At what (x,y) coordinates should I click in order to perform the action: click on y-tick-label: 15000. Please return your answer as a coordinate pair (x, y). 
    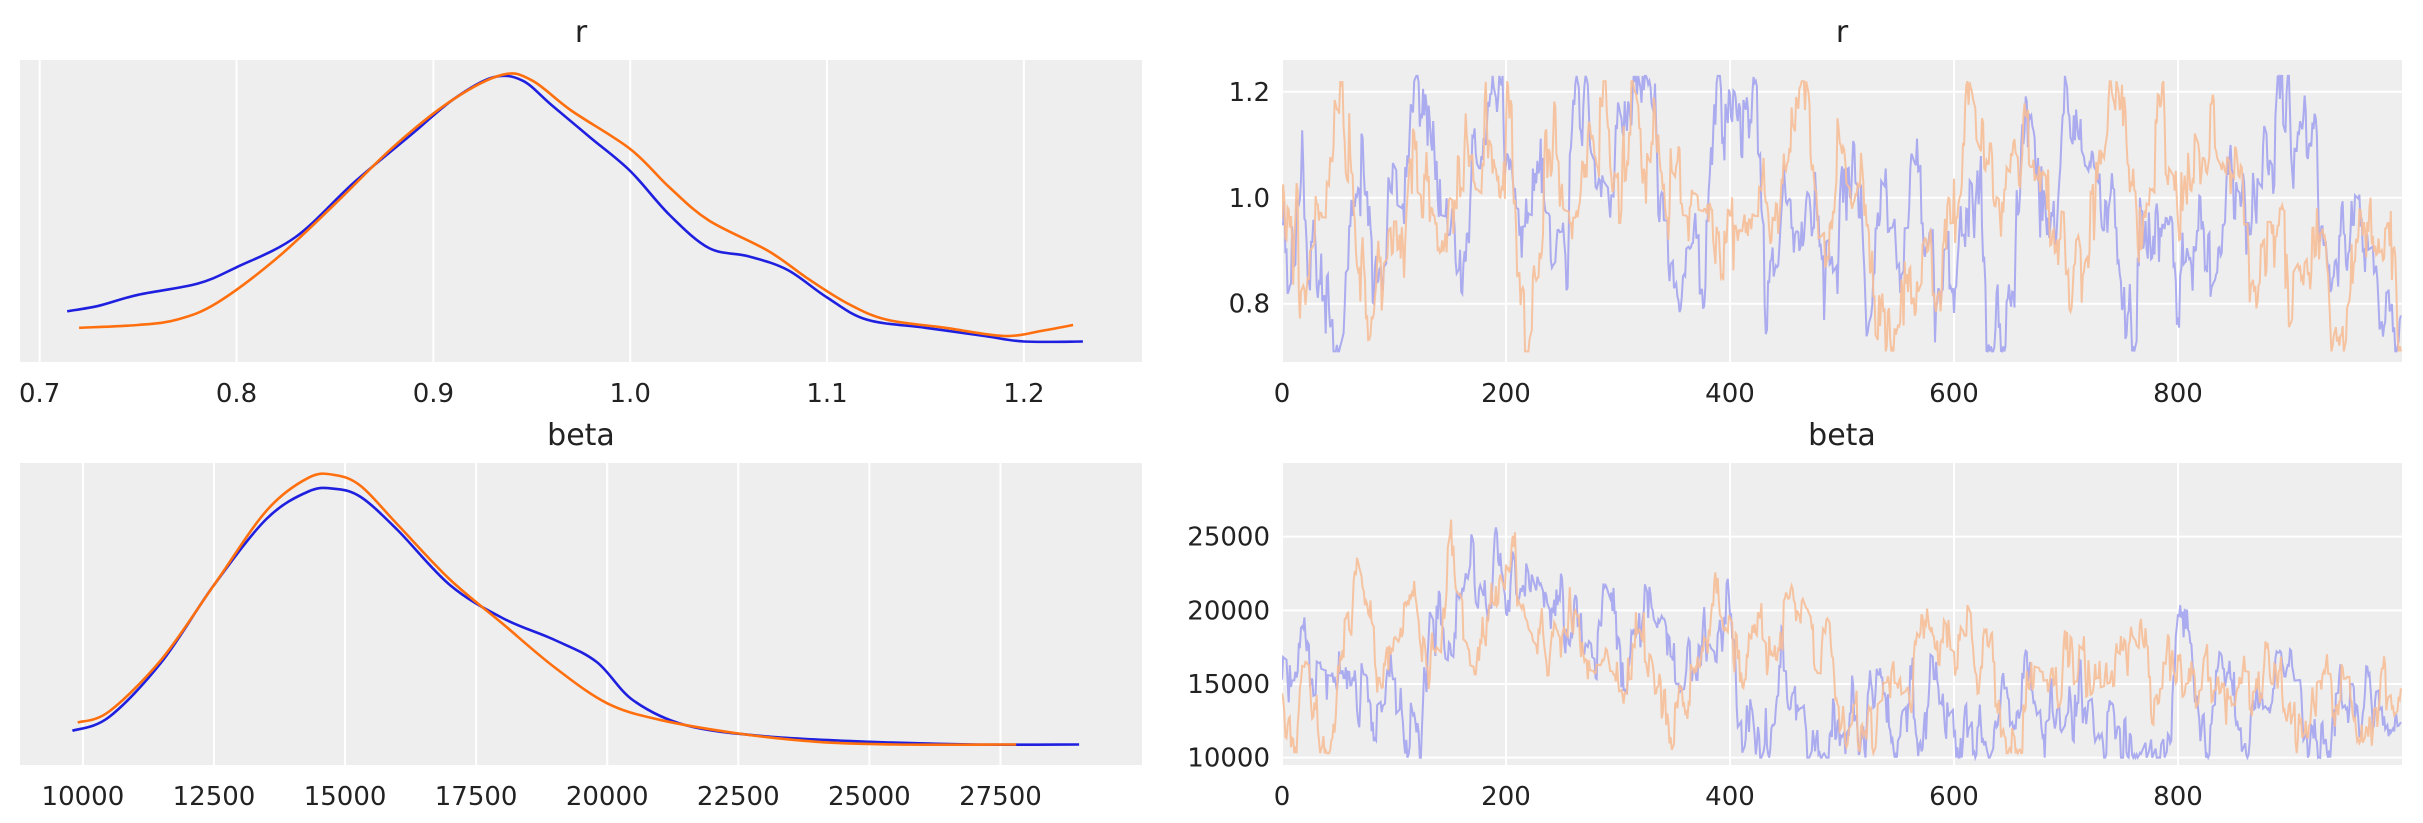
    Looking at the image, I should click on (1228, 685).